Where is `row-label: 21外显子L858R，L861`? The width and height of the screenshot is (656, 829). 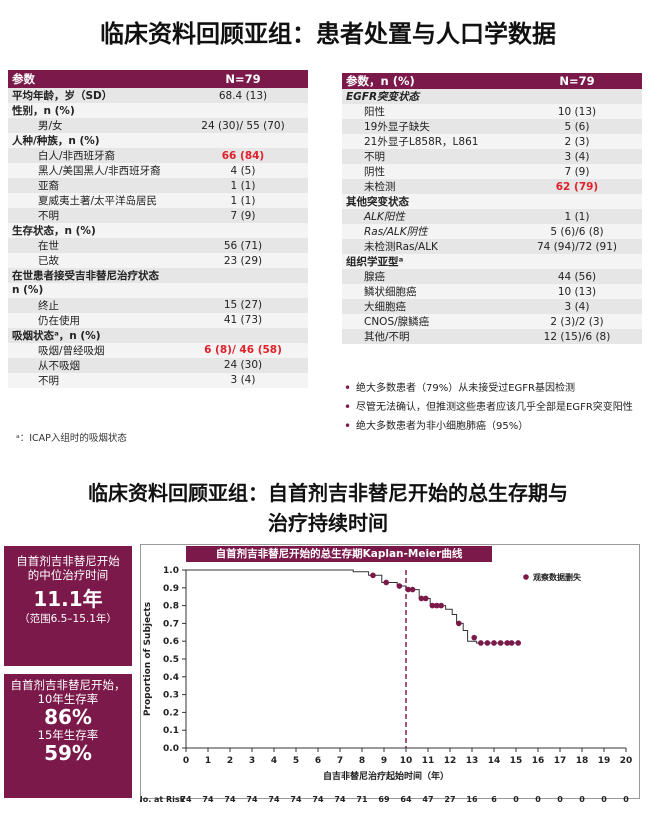
row-label: 21外显子L858R，L861 is located at coordinates (427, 141).